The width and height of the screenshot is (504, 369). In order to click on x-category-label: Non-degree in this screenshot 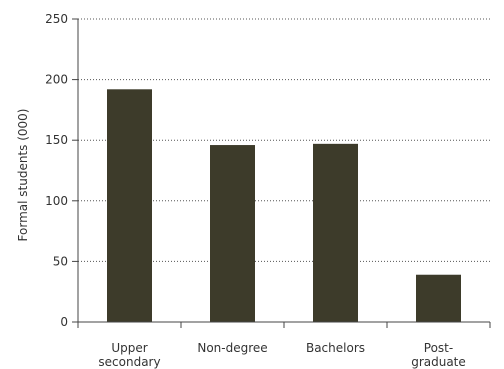, I will do `click(232, 348)`.